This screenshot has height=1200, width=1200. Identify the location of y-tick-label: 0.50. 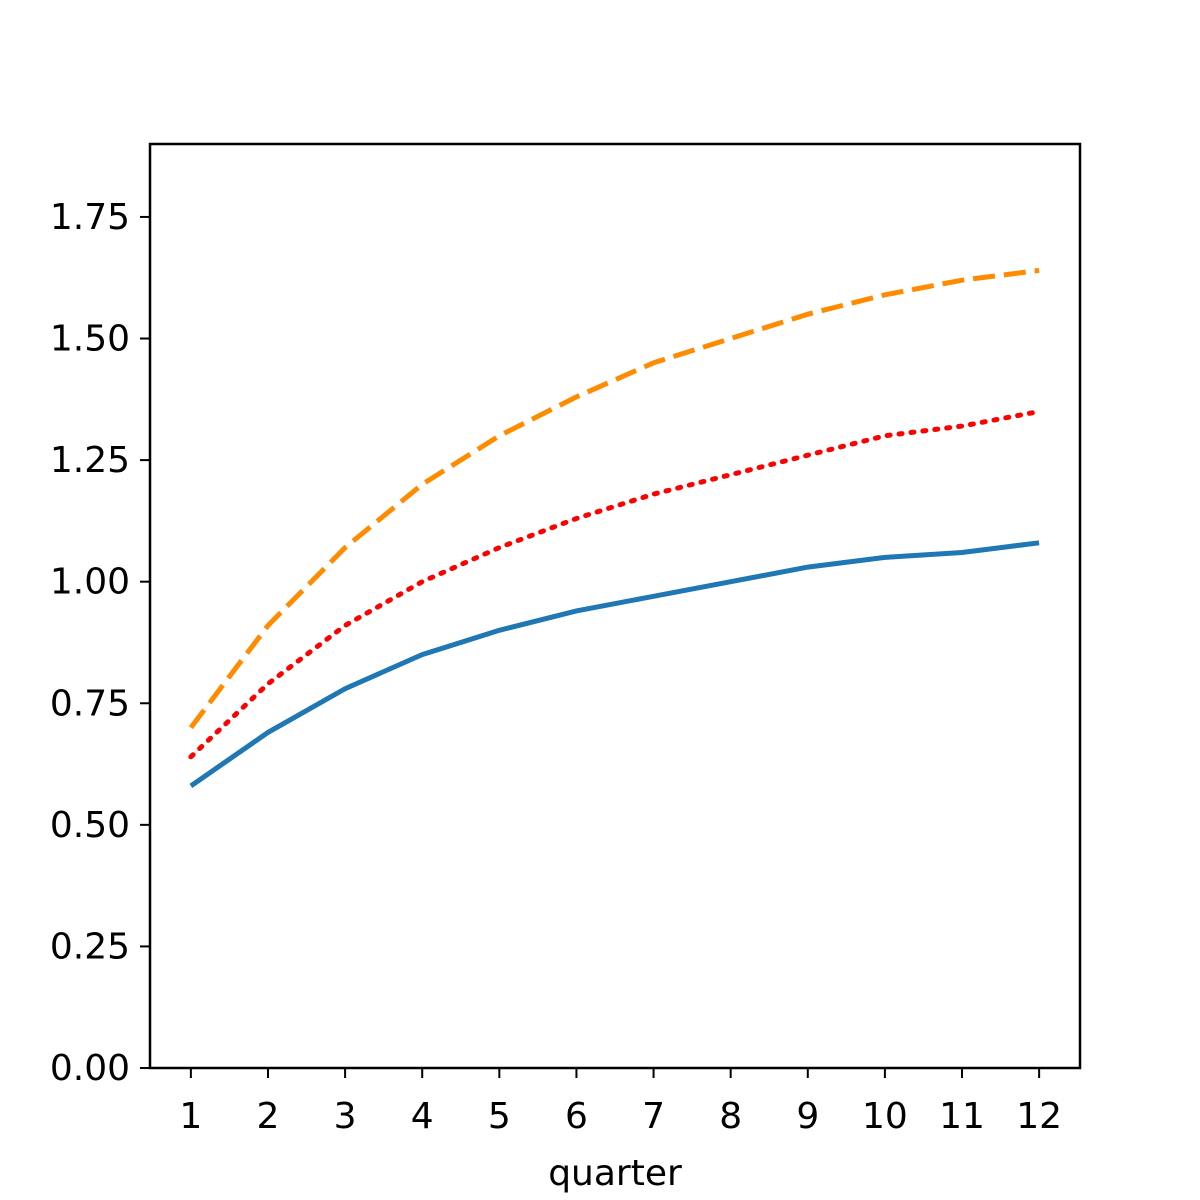
(90, 825).